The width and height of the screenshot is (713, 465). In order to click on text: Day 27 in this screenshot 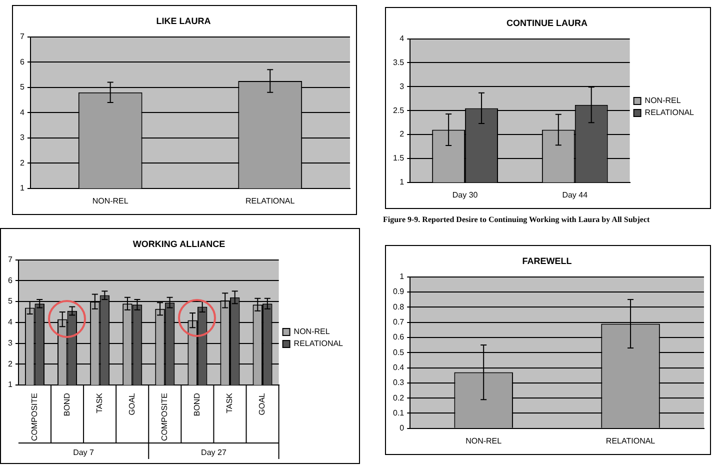, I will do `click(214, 453)`.